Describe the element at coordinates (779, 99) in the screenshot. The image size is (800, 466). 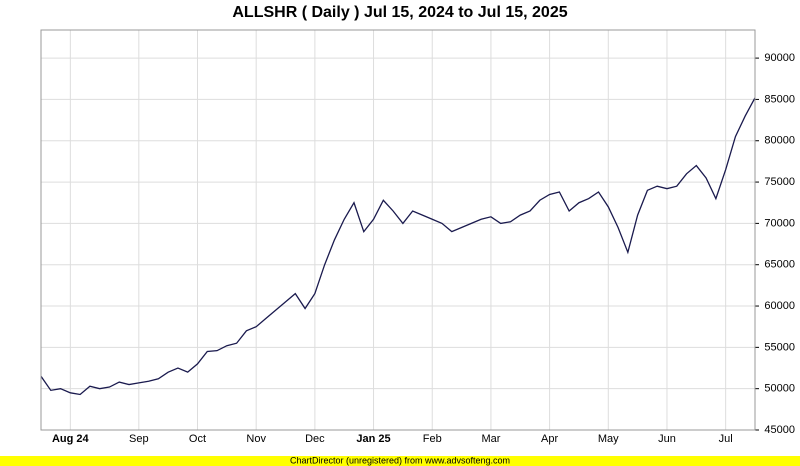
I see `y-tick-label: 85000` at that location.